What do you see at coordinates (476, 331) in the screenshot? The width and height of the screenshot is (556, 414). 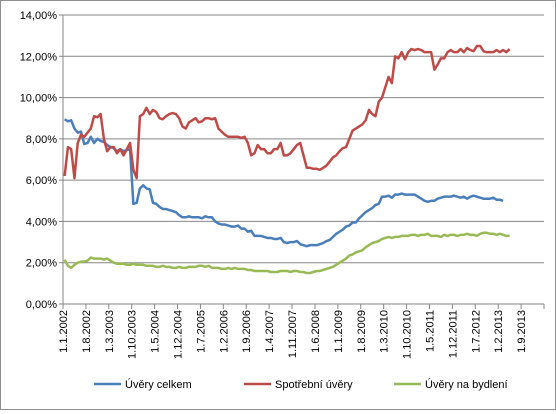 I see `x-tick-label: 1.7.2012` at bounding box center [476, 331].